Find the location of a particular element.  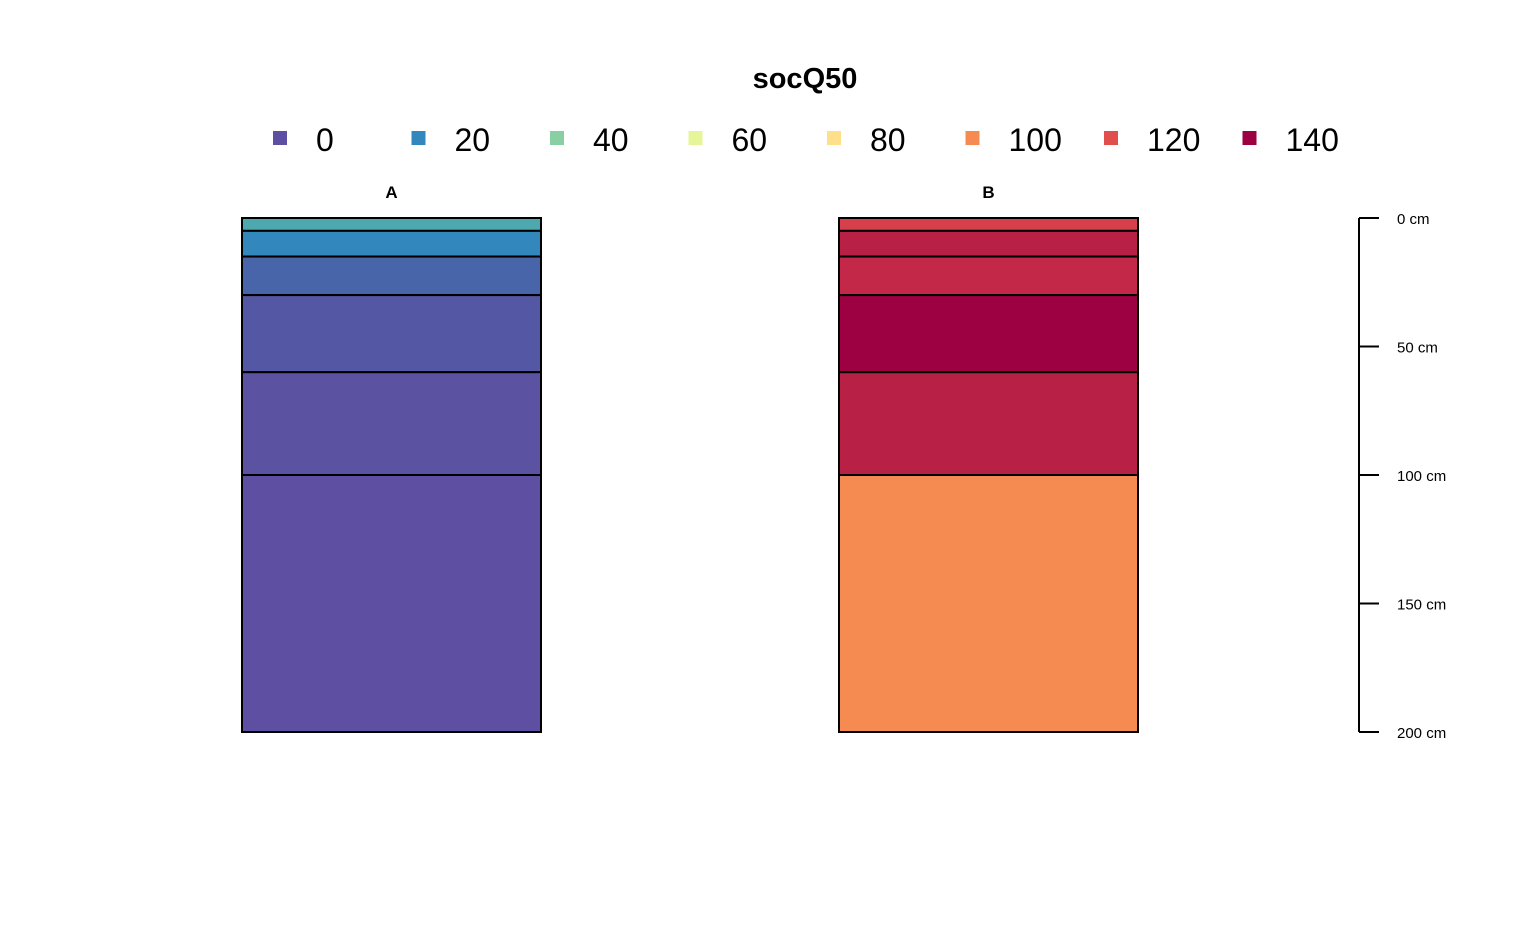

profile-a: A is located at coordinates (391, 458).